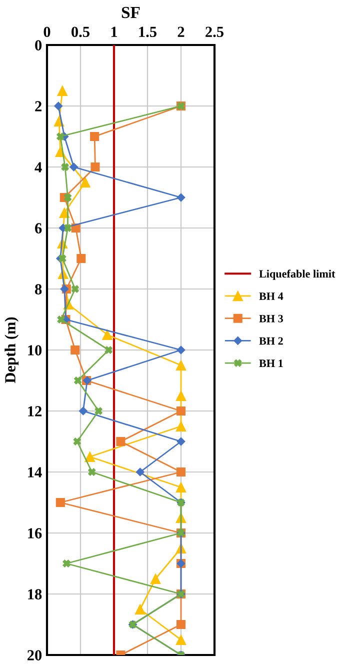 Image resolution: width=338 pixels, height=664 pixels. Describe the element at coordinates (38, 106) in the screenshot. I see `y-tick-label: 2` at that location.